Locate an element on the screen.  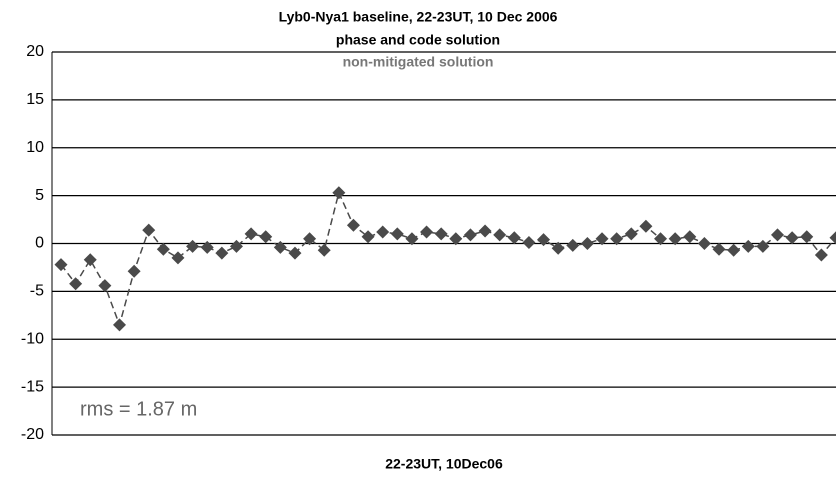
annotation: non-mitigated solution is located at coordinates (418, 62).